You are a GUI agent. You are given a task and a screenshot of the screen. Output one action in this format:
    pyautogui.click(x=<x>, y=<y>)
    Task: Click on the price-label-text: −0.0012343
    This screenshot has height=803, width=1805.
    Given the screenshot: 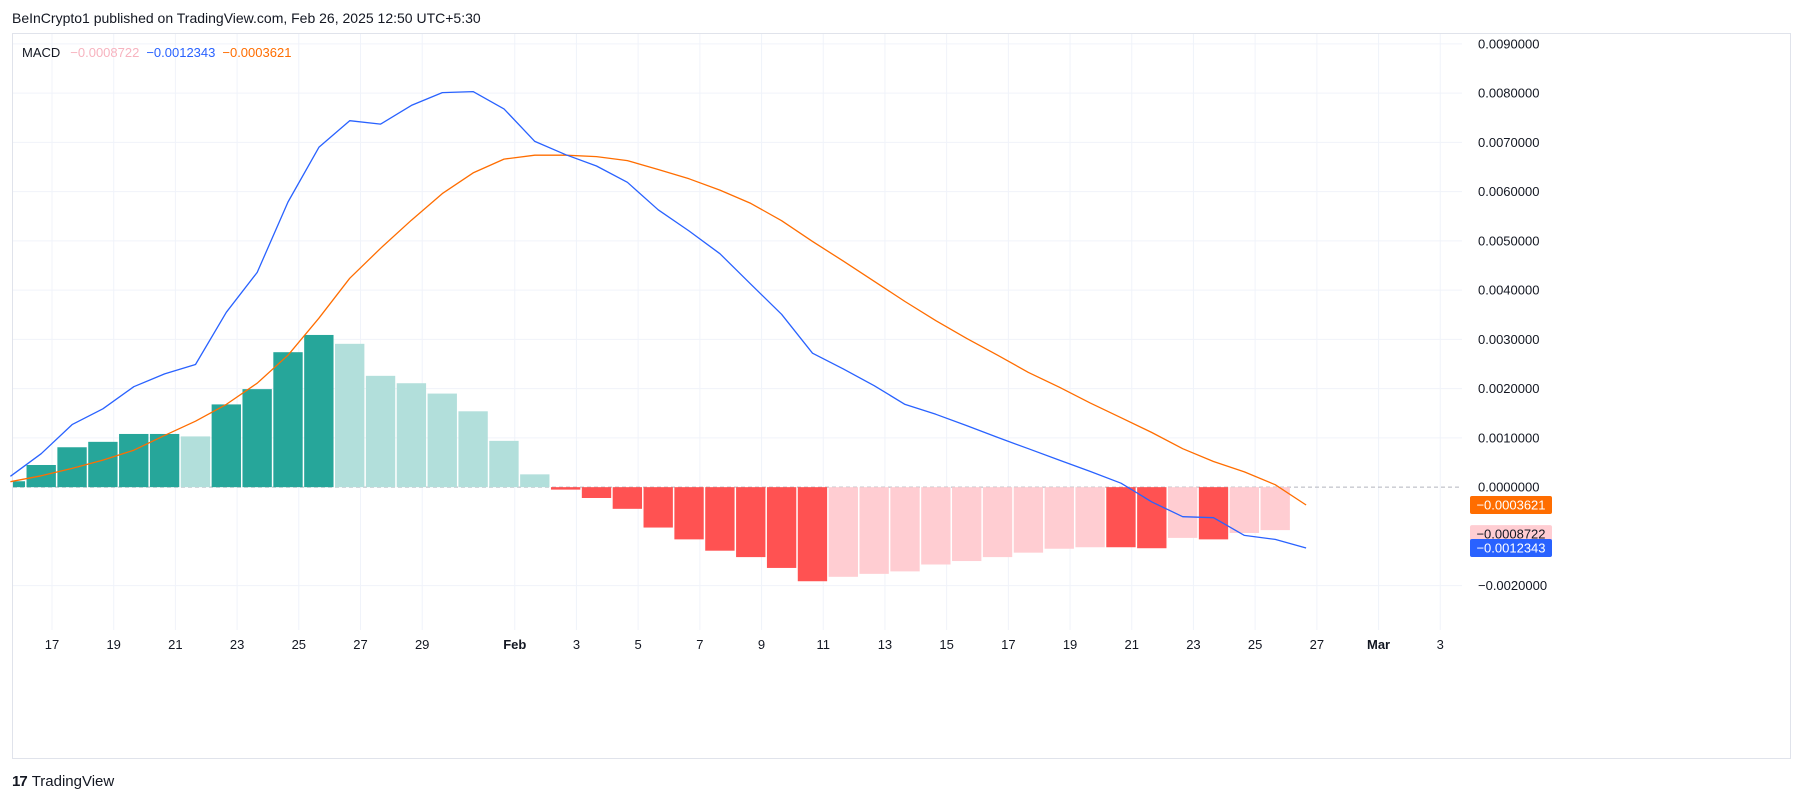 What is the action you would take?
    pyautogui.click(x=1510, y=547)
    